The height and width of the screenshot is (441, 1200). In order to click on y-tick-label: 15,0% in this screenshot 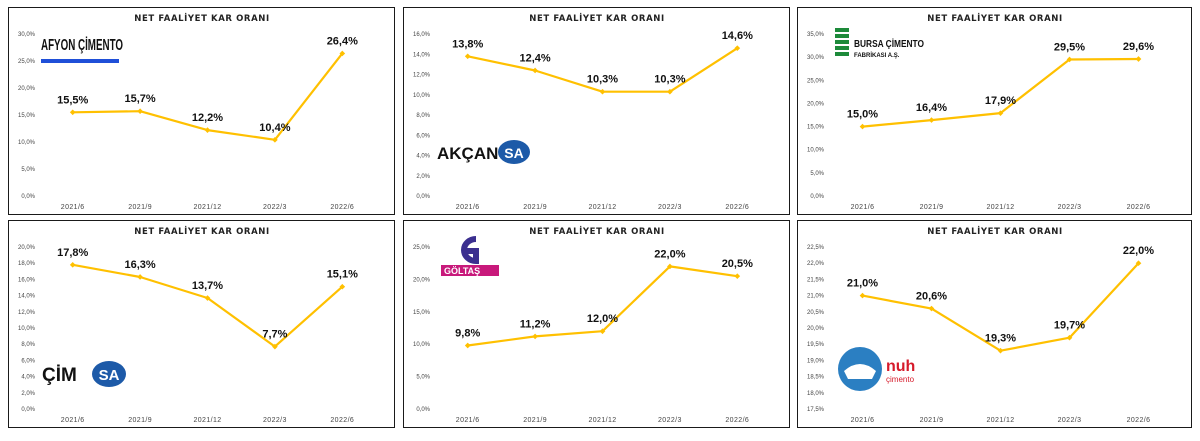, I will do `click(27, 116)`.